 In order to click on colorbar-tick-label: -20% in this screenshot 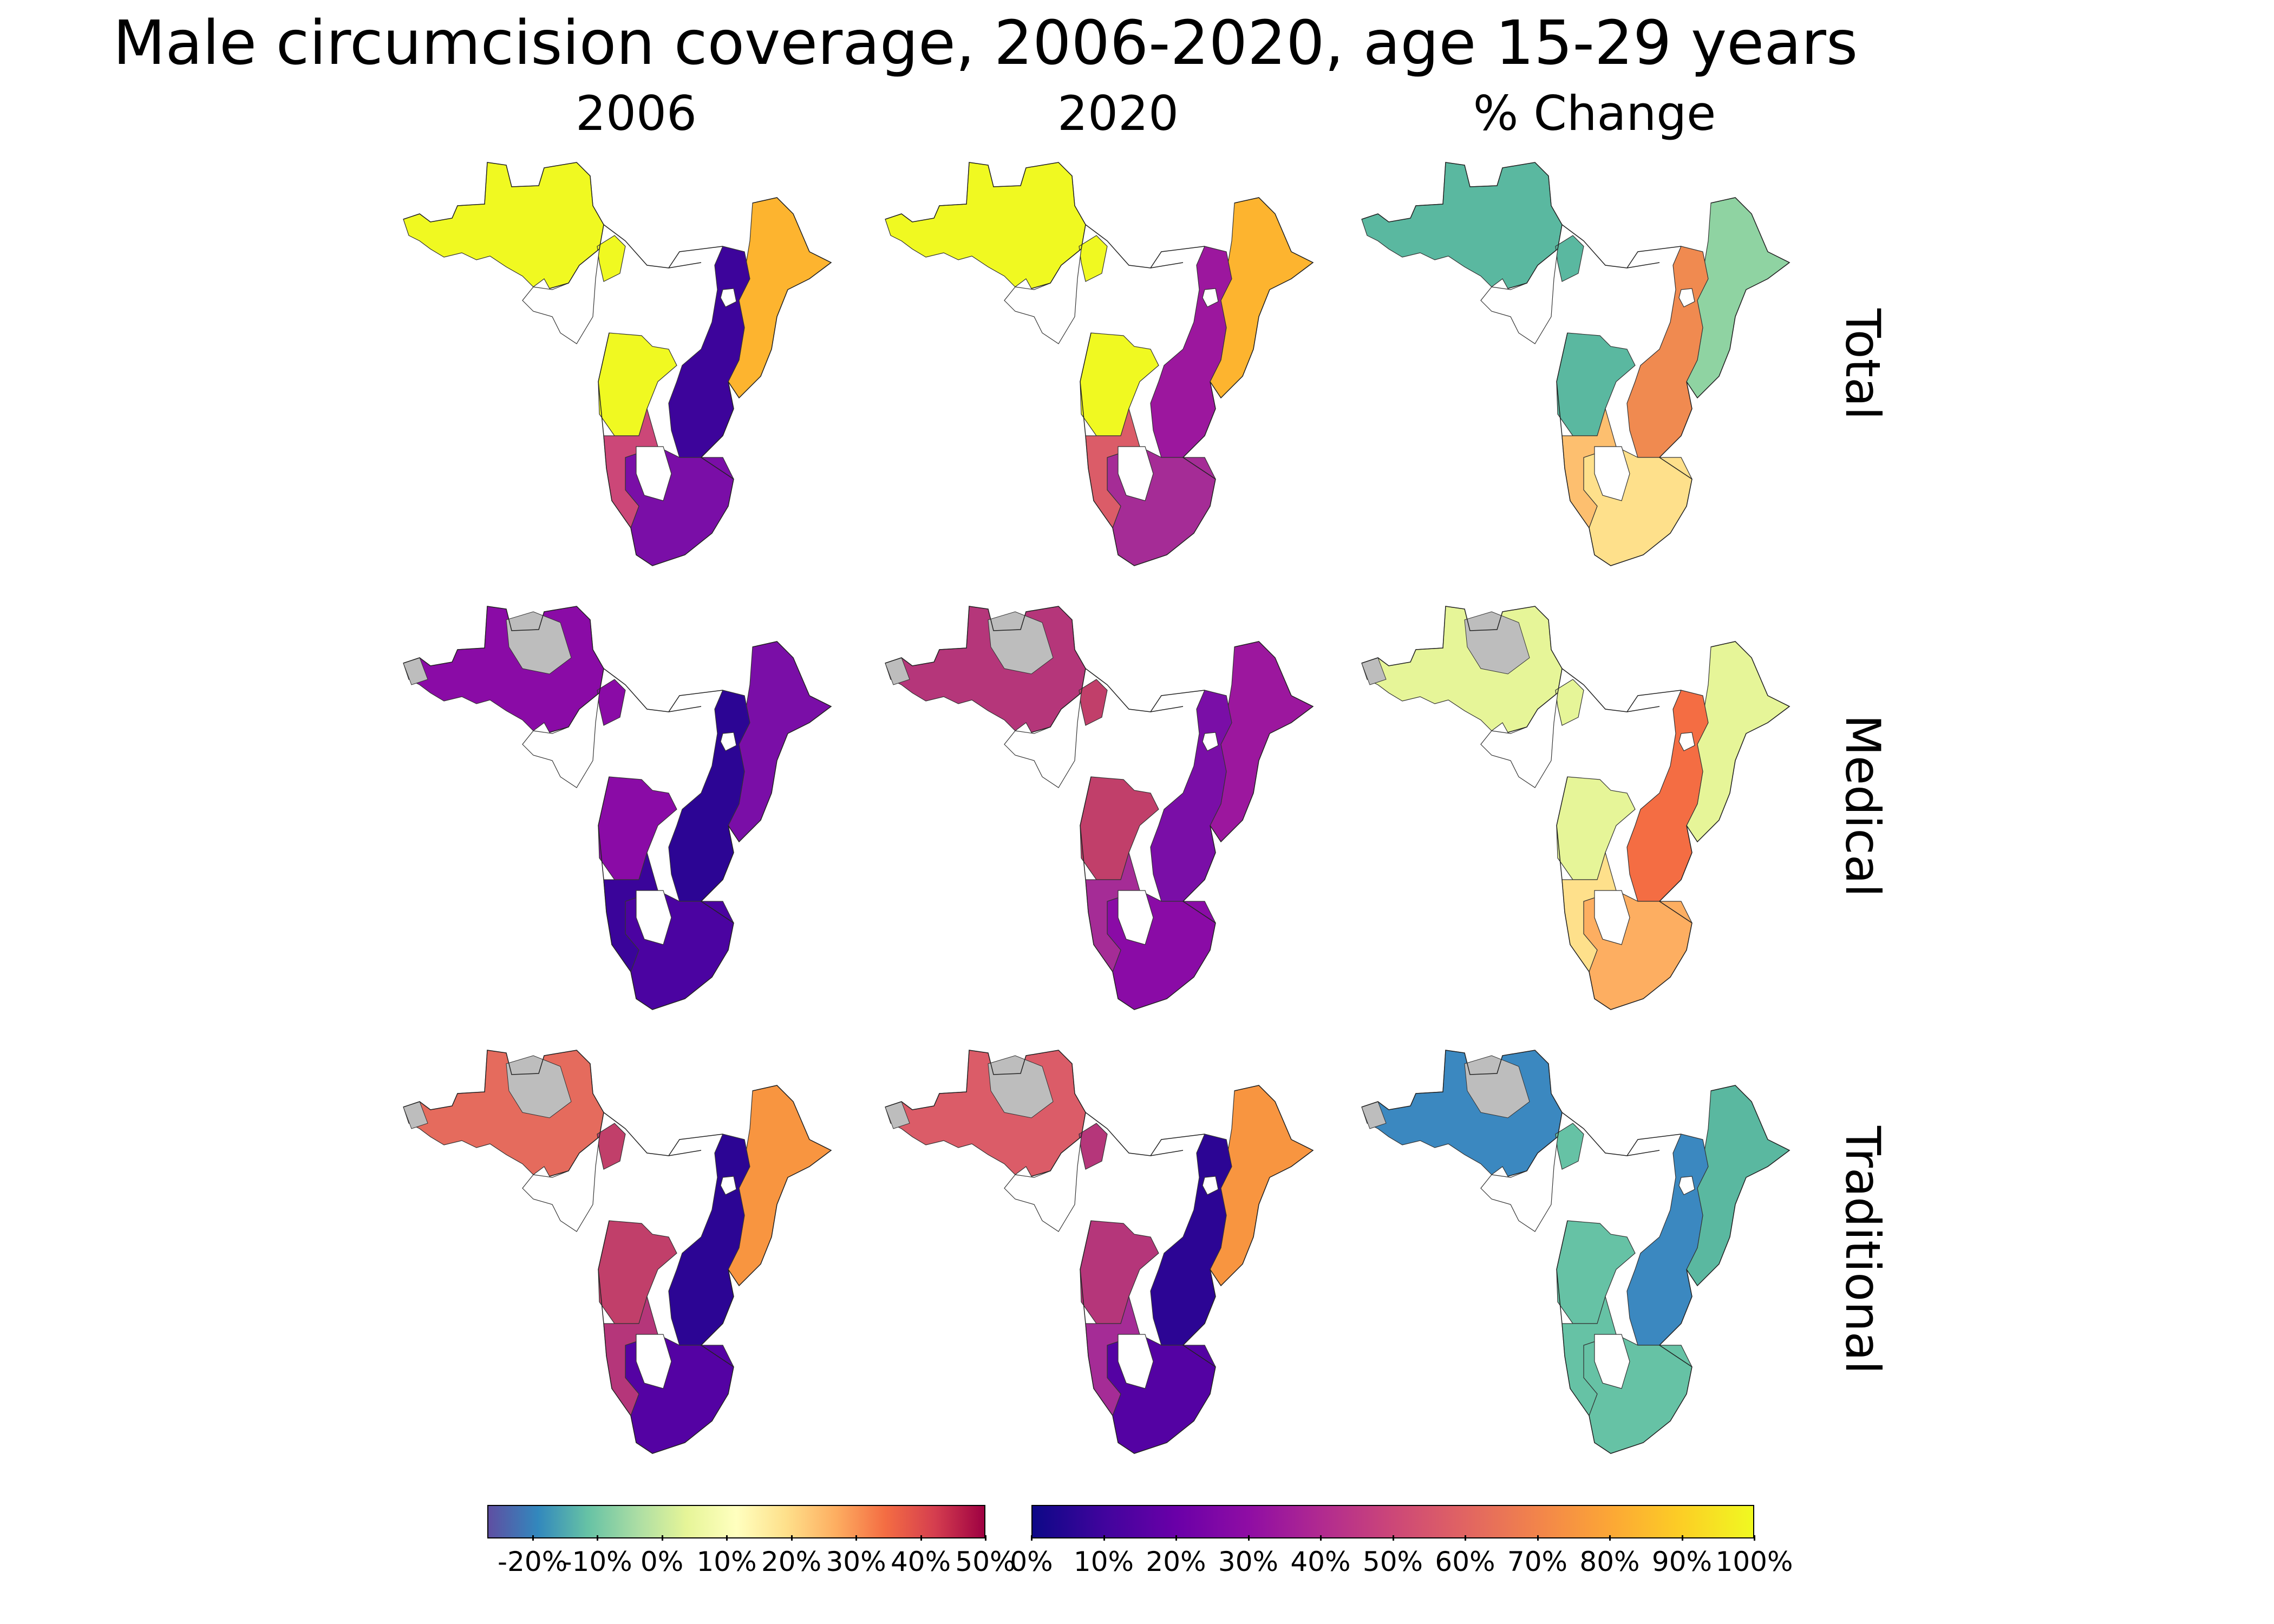, I will do `click(533, 1561)`.